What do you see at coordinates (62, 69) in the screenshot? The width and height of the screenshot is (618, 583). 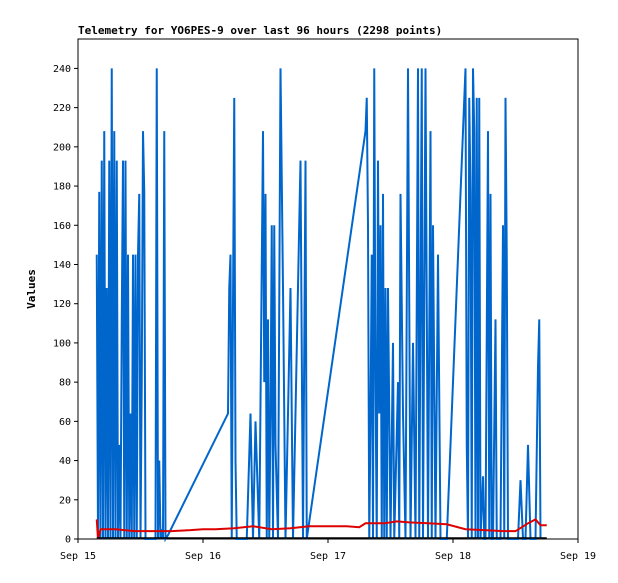 I see `y-tick-label: 240` at bounding box center [62, 69].